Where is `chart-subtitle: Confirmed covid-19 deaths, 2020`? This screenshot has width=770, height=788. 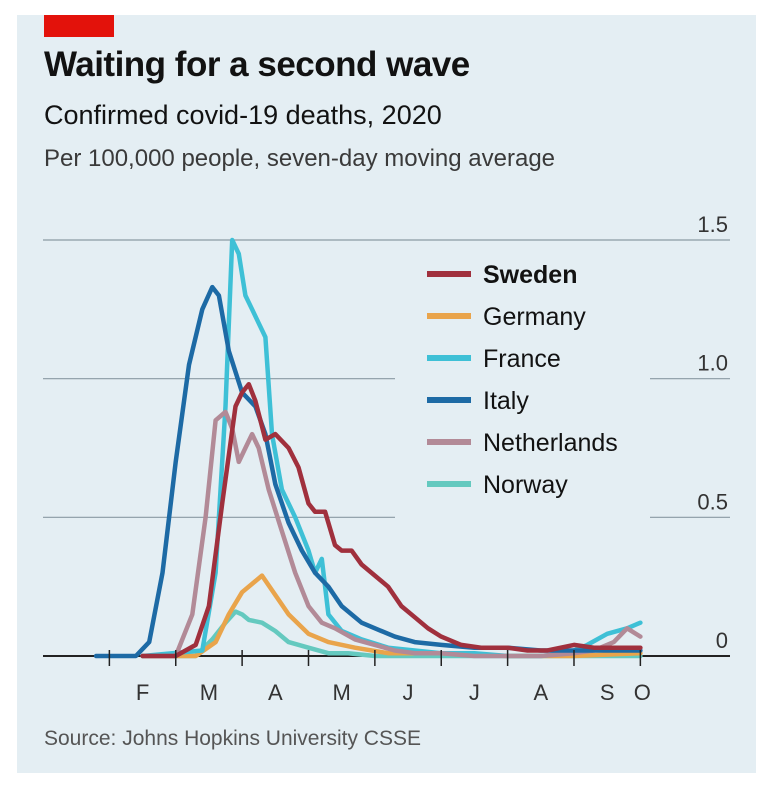 chart-subtitle: Confirmed covid-19 deaths, 2020 is located at coordinates (243, 115).